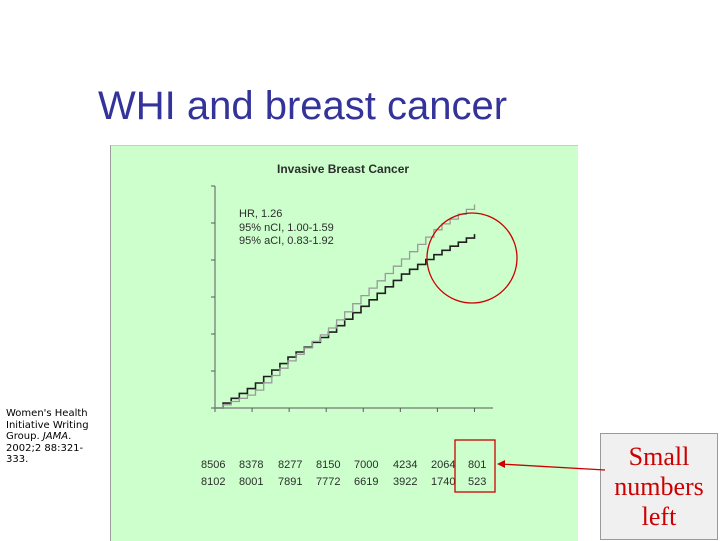  I want to click on at-risk-cell: 8277, so click(290, 465).